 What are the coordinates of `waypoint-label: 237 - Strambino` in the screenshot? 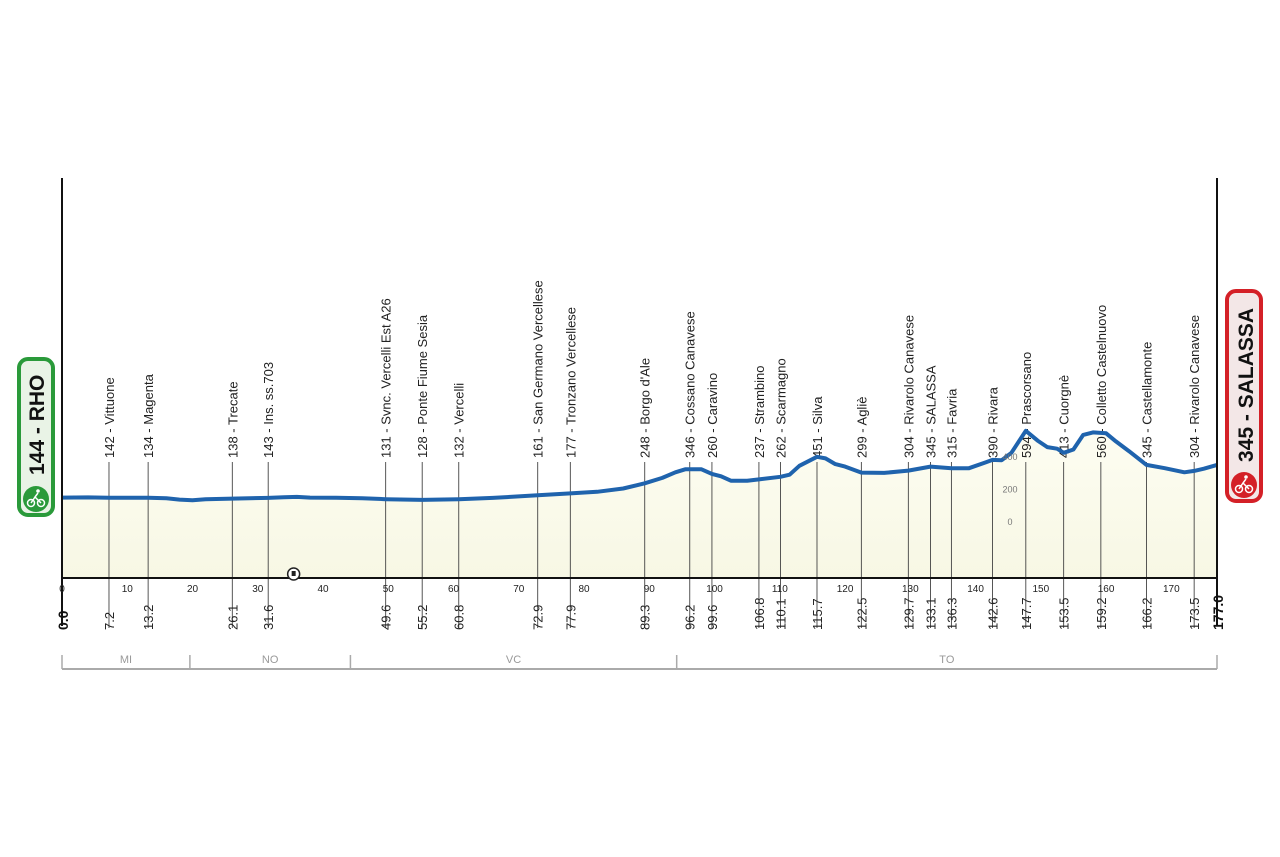 It's located at (759, 412).